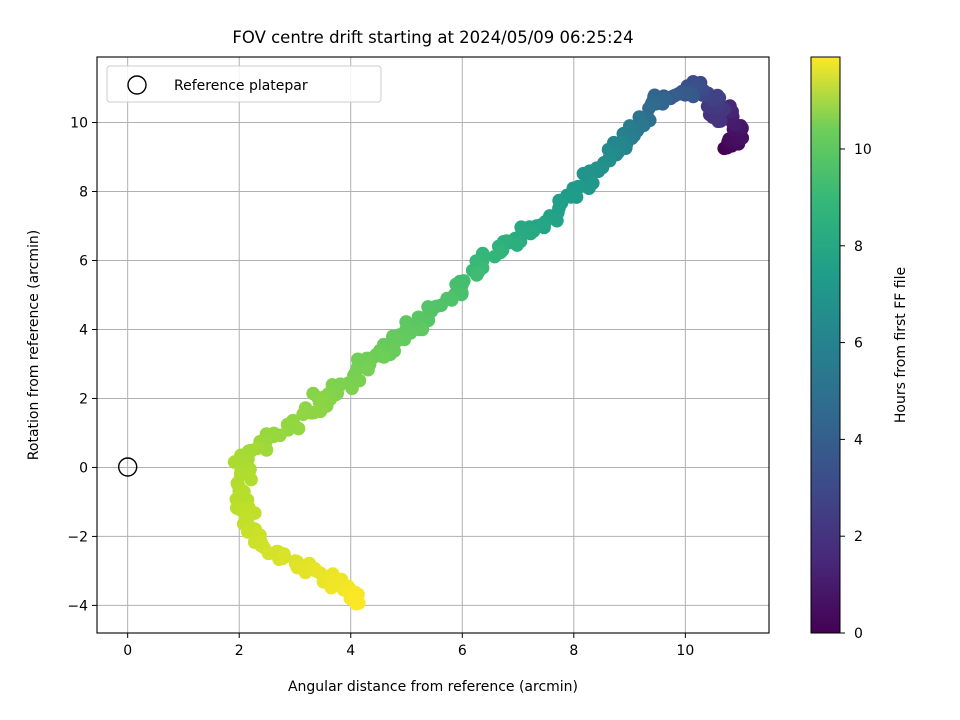 This screenshot has width=960, height=720. I want to click on colorbar: 0 2 4 6 8 10 Hours from first FF file, so click(859, 349).